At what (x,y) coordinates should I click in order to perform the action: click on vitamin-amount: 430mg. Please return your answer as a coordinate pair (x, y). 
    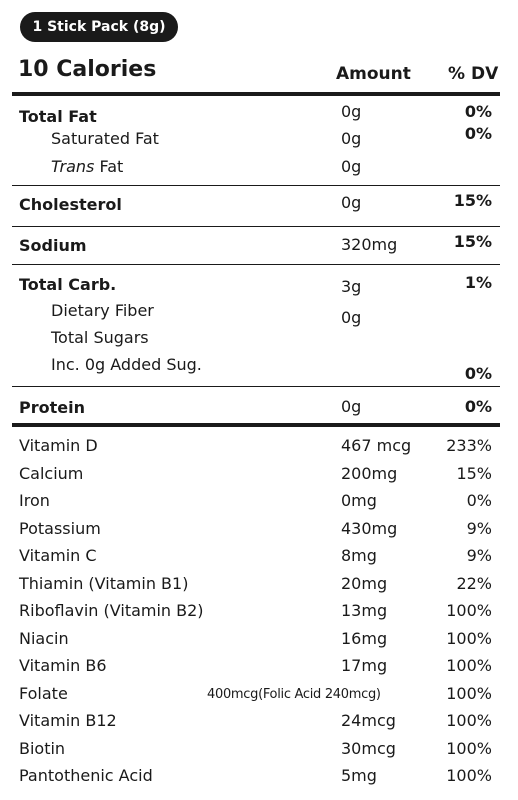
    Looking at the image, I should click on (369, 528).